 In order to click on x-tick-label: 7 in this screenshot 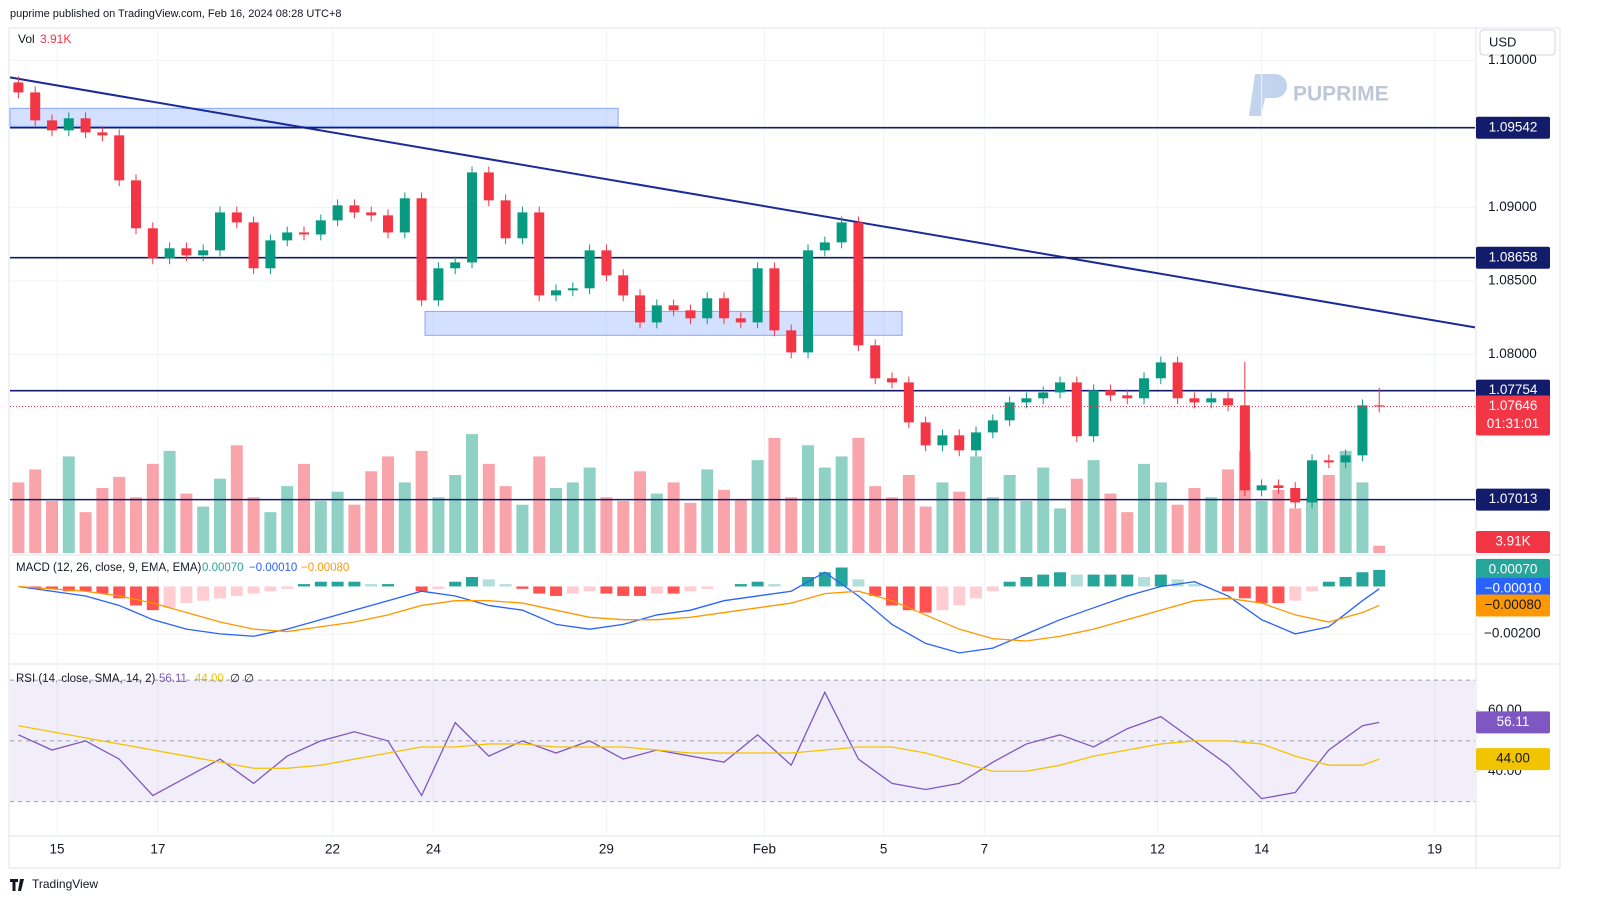, I will do `click(985, 849)`.